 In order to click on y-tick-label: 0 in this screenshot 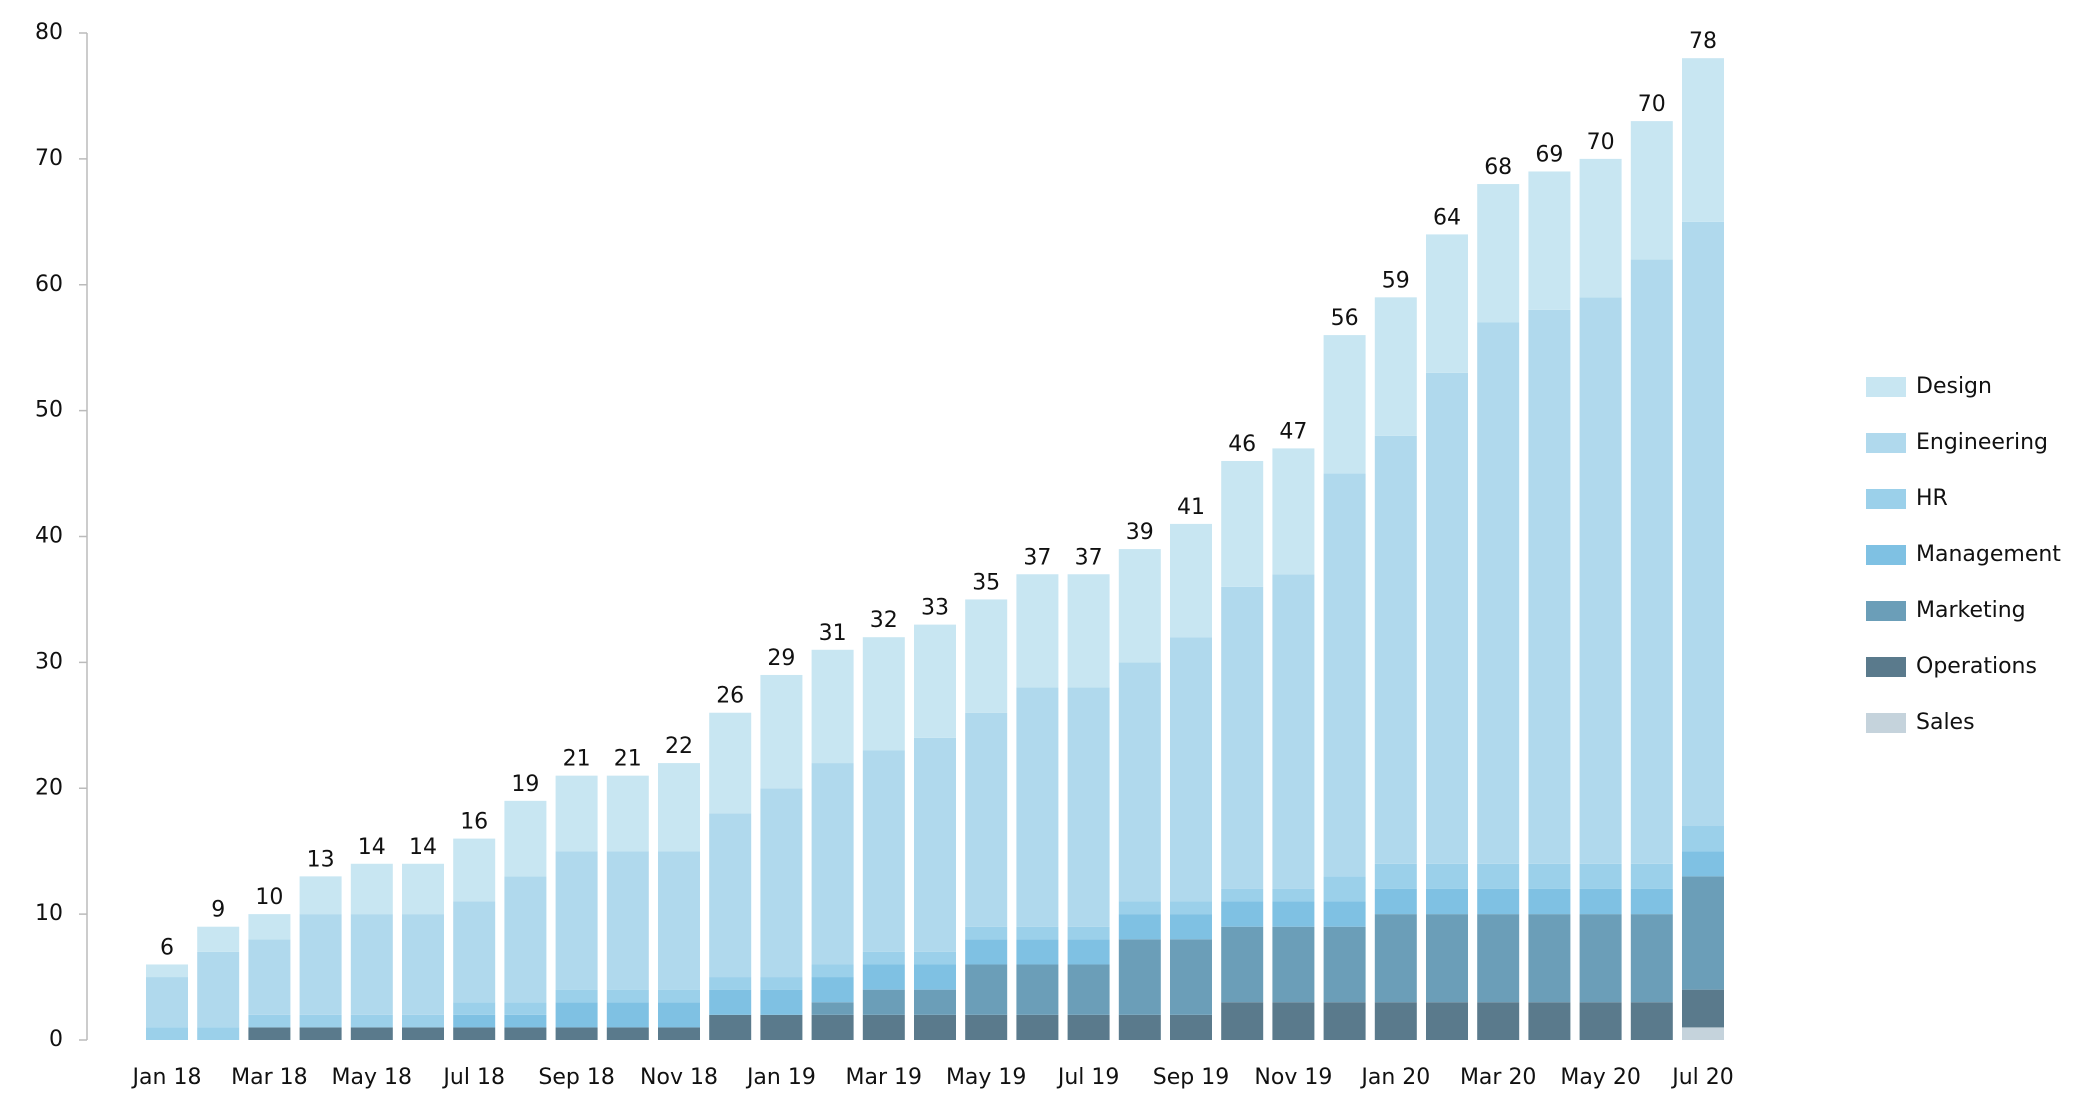, I will do `click(56, 1039)`.